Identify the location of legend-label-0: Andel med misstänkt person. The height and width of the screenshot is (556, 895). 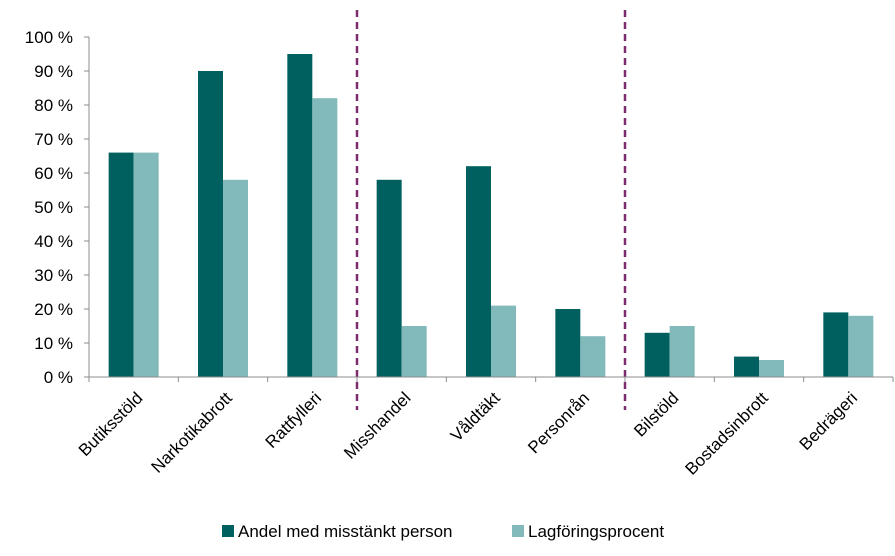
(345, 531).